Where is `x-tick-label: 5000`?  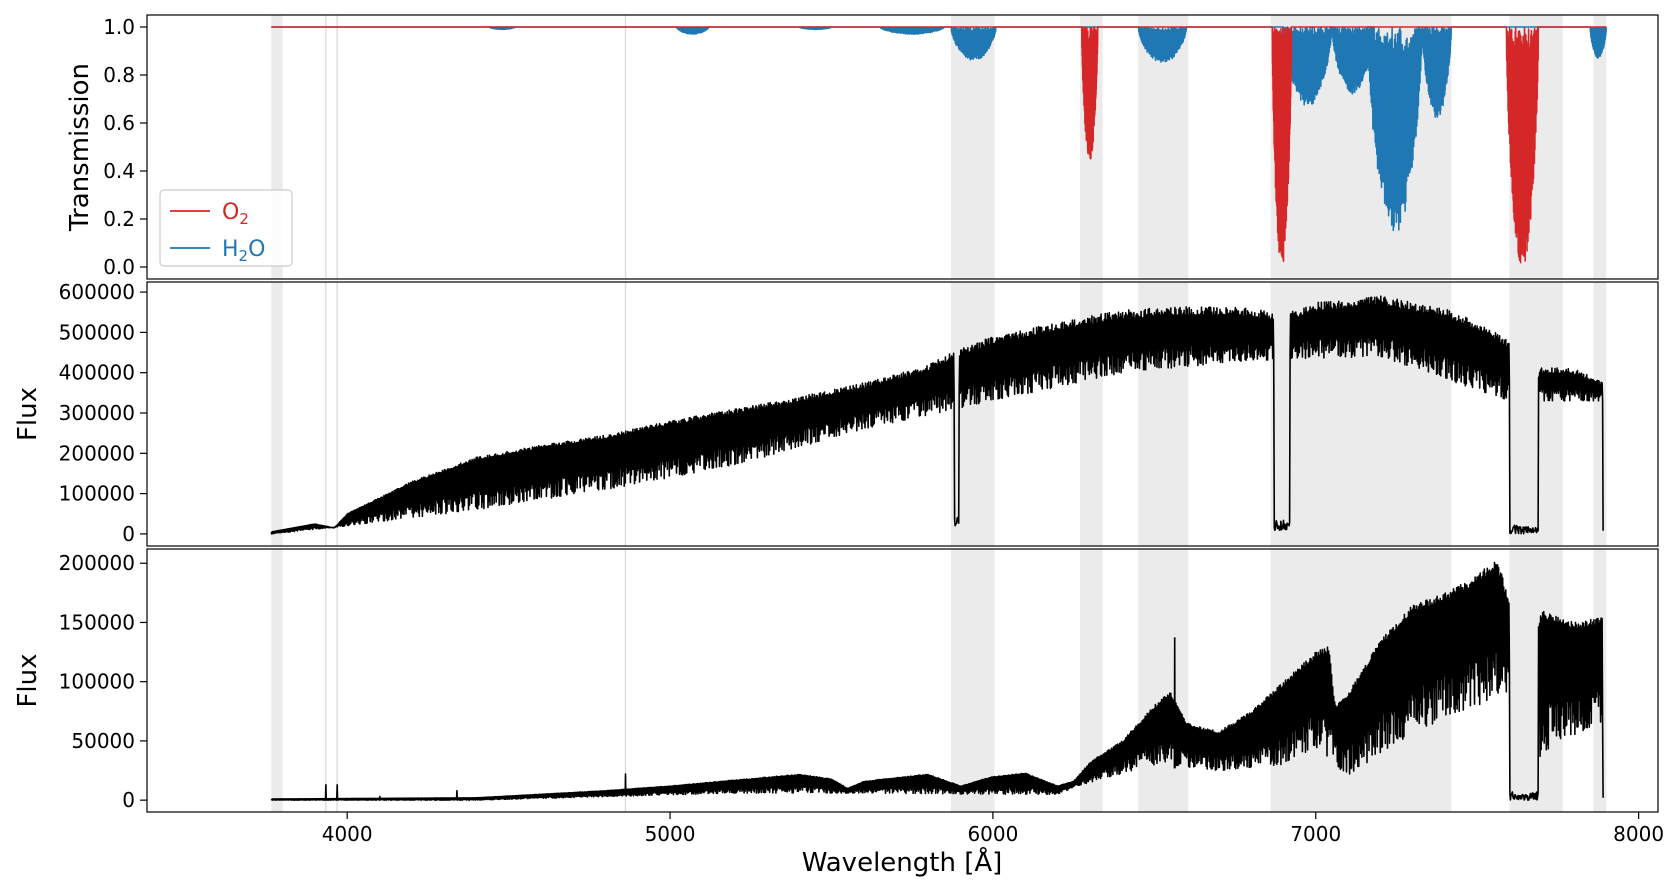
x-tick-label: 5000 is located at coordinates (670, 834).